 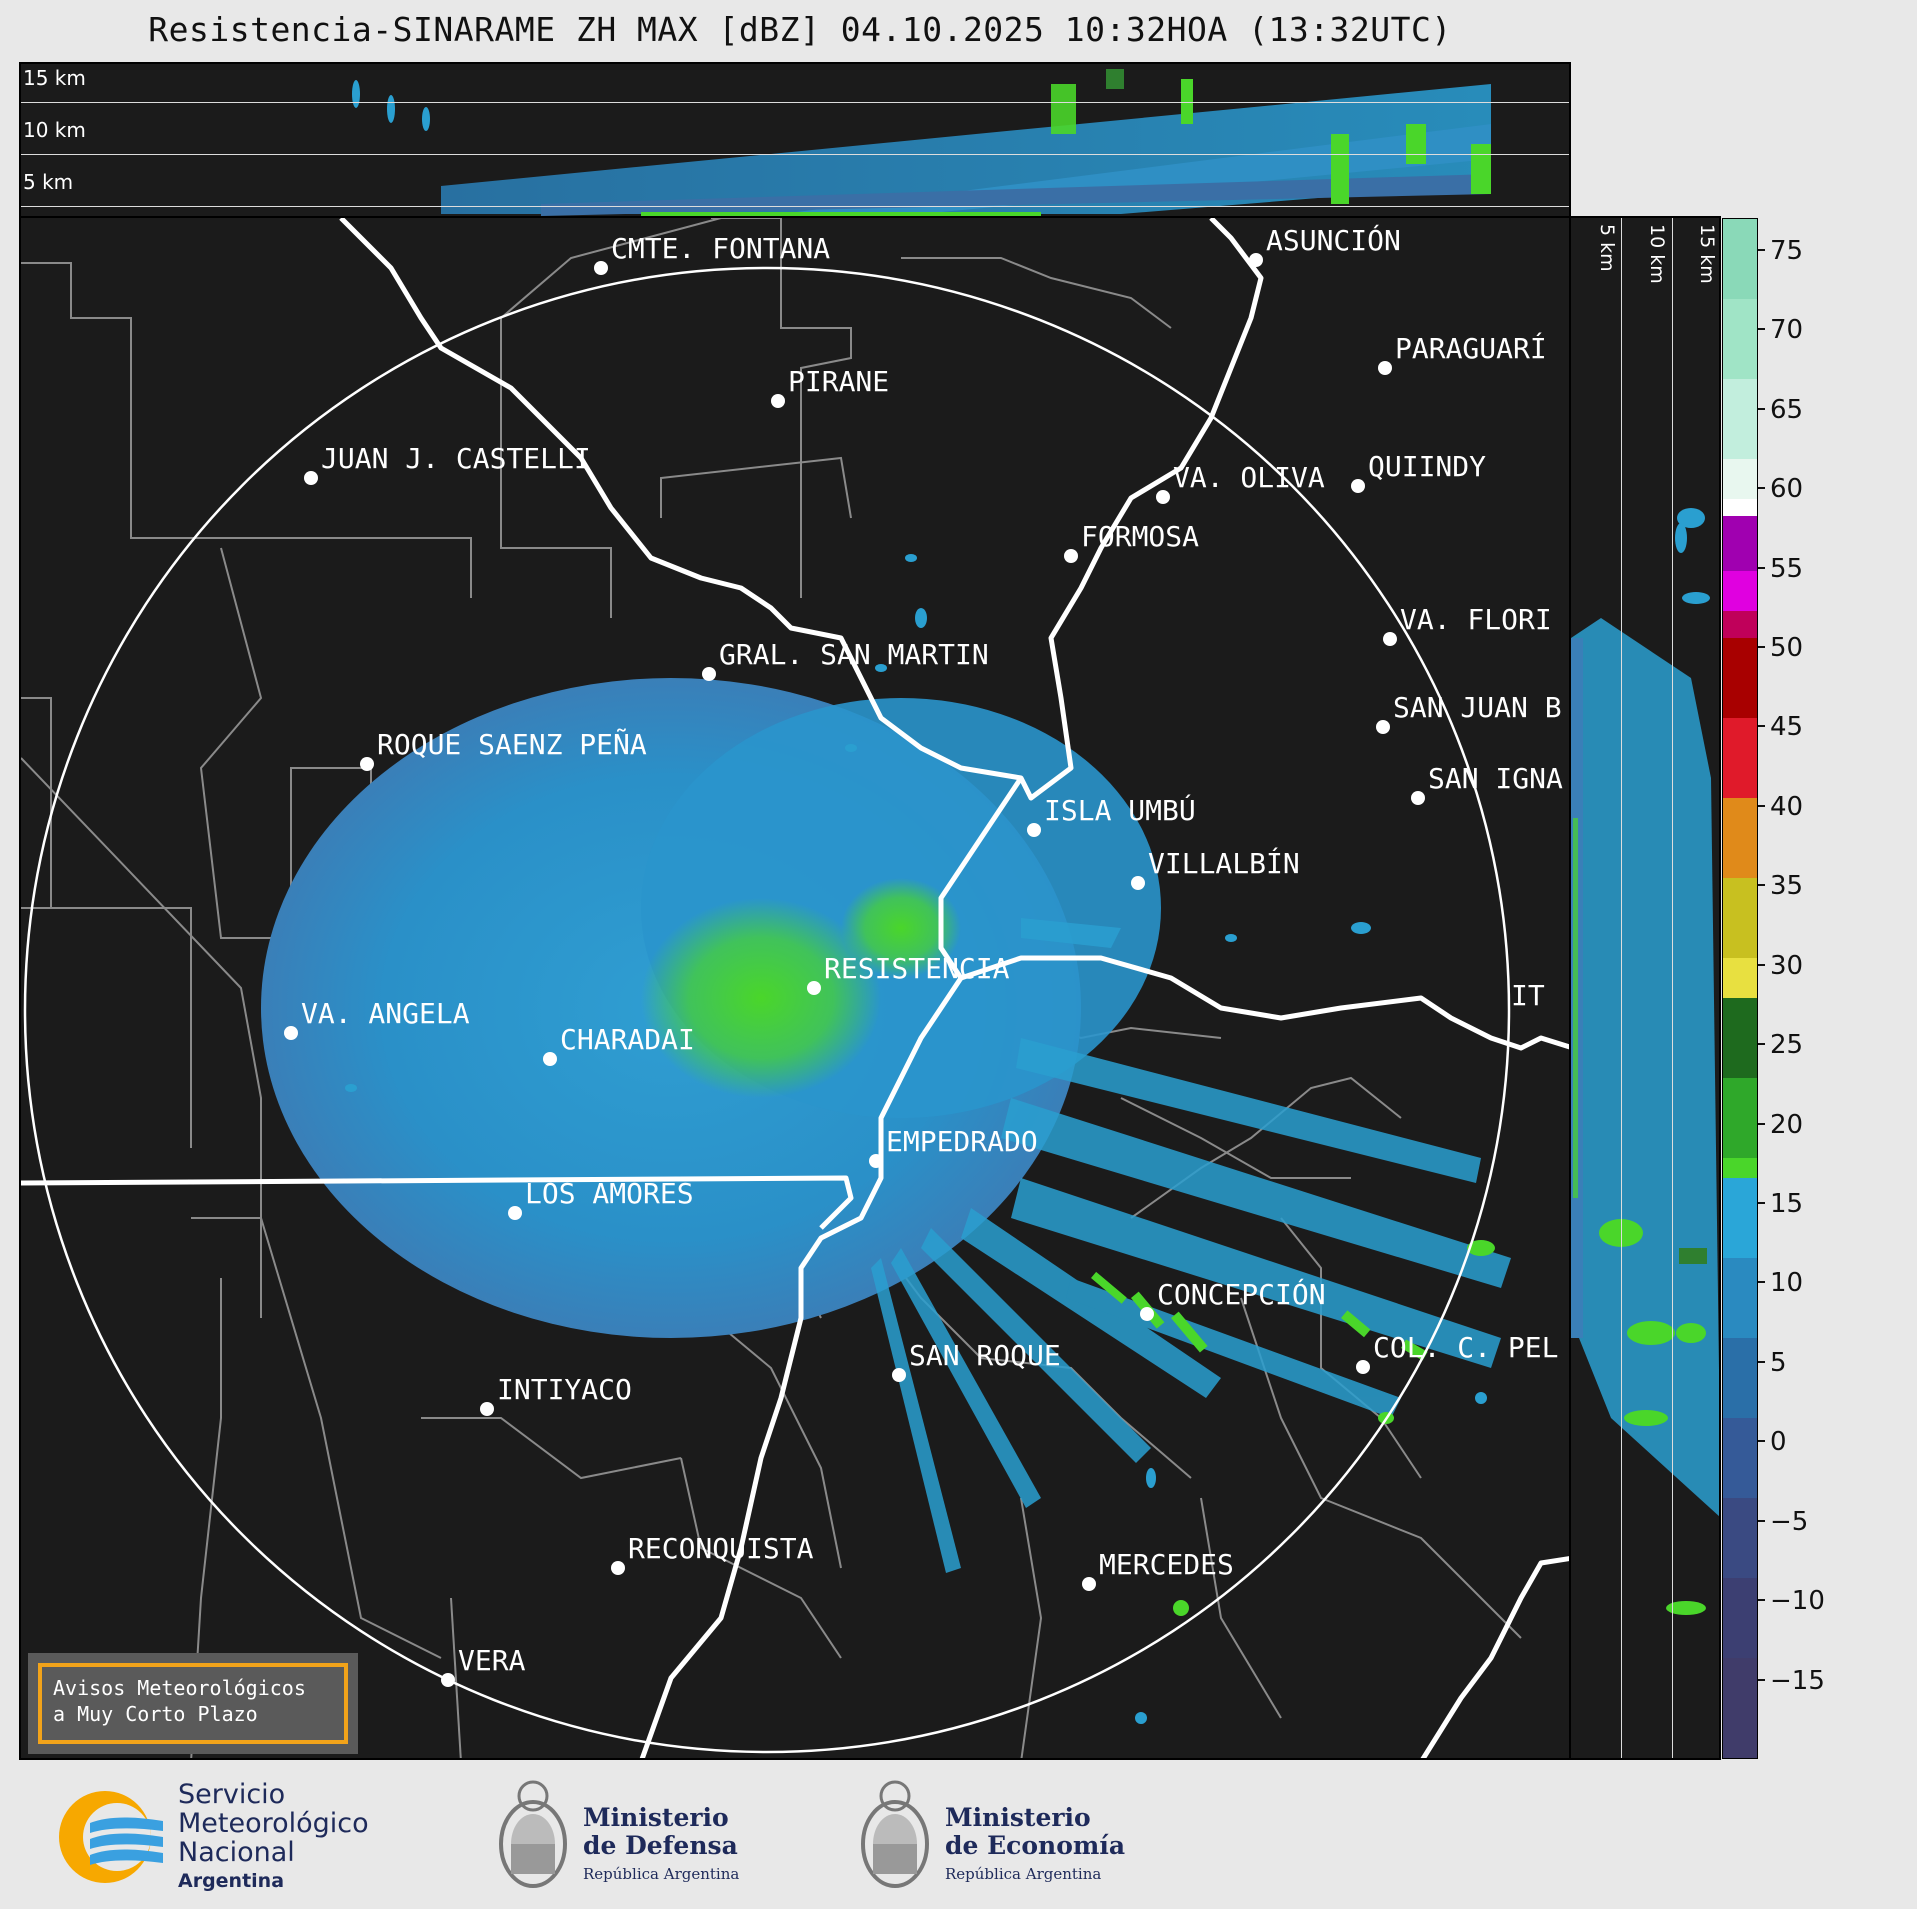 I want to click on colorbar-tick-label: 0, so click(x=1778, y=1442).